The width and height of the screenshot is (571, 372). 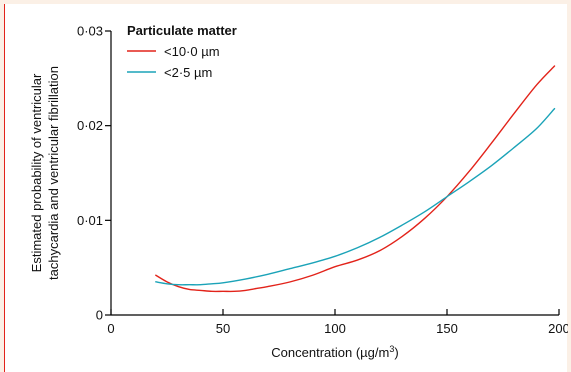 I want to click on x-tick-label-4: 200, so click(x=558, y=328).